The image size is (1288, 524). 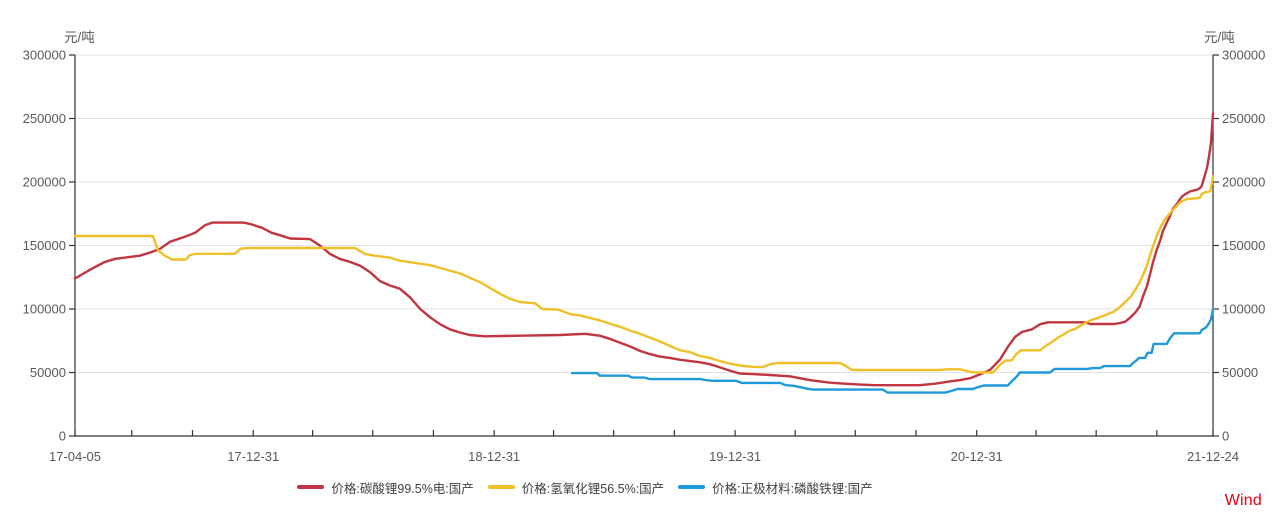 I want to click on y-axis-label-right-200000: 200000, so click(x=1243, y=182).